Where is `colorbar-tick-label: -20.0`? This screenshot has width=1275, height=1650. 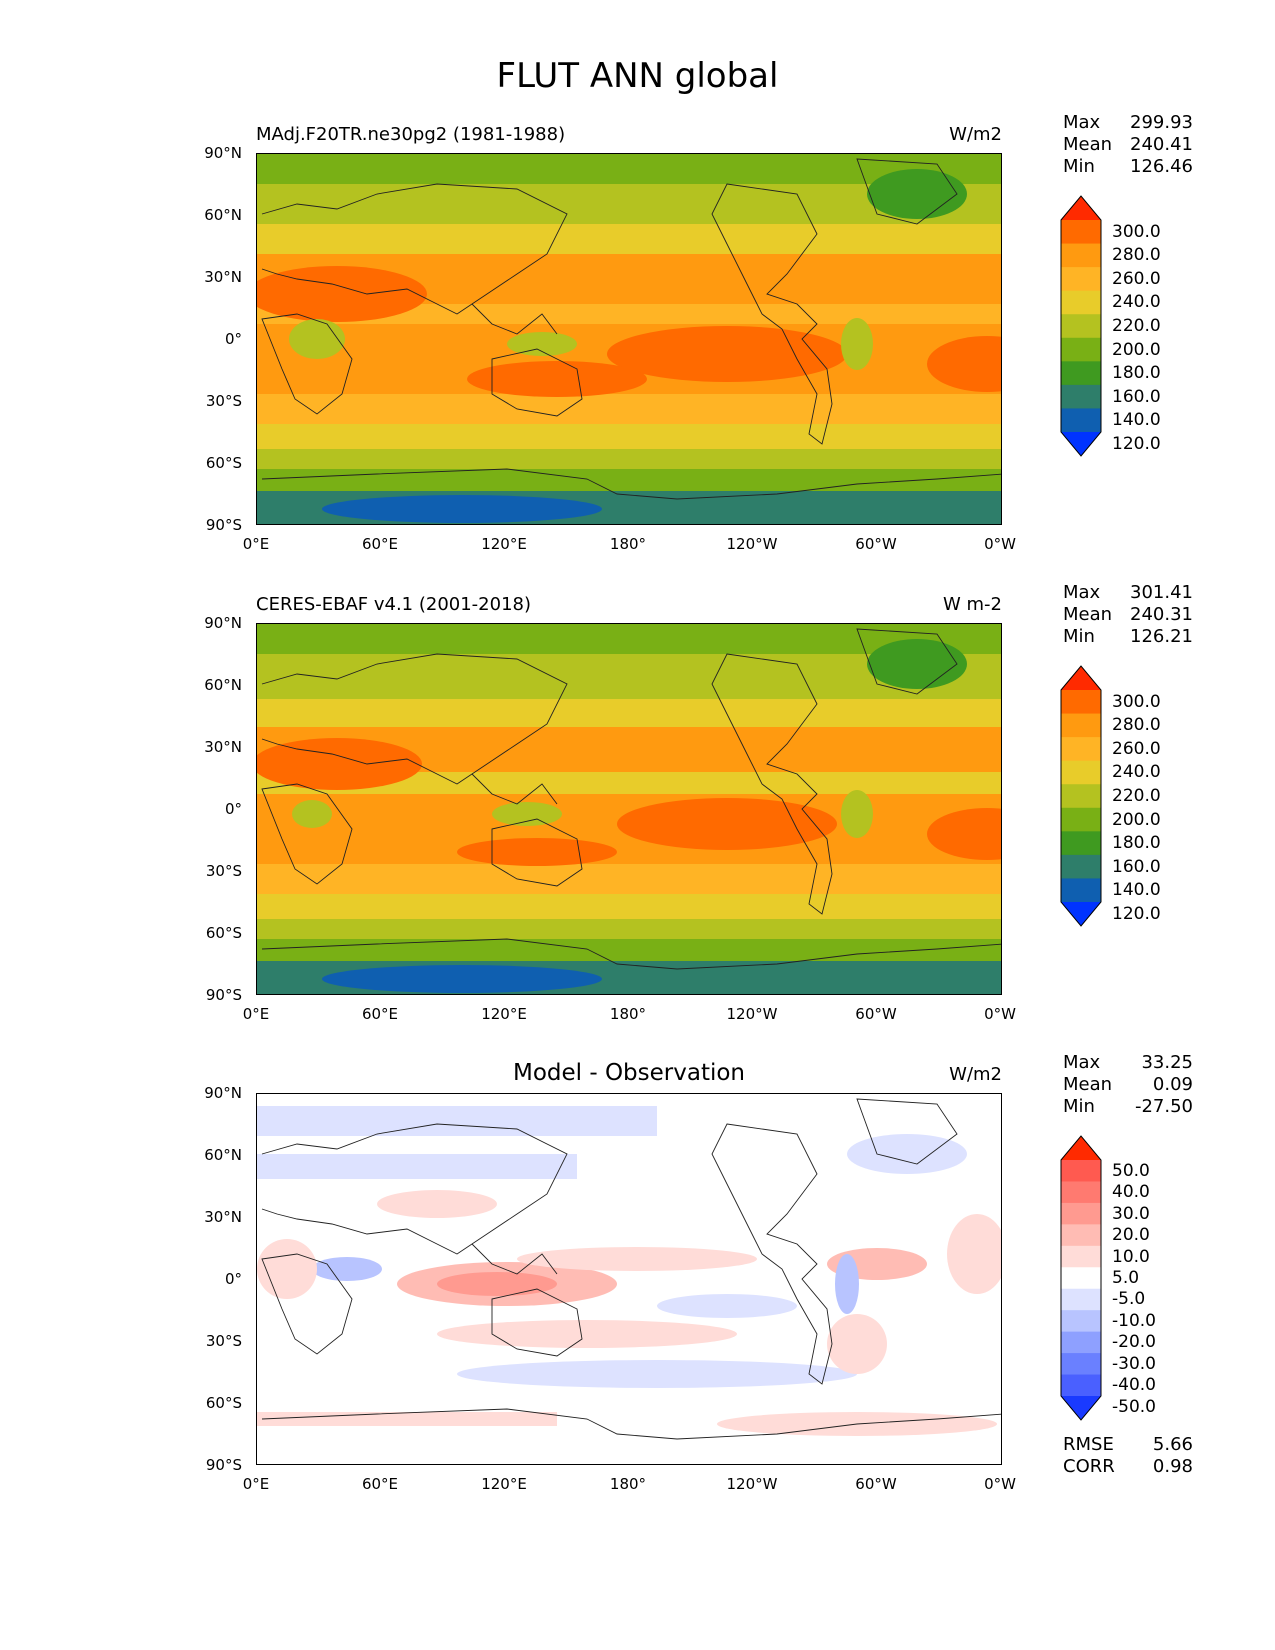 colorbar-tick-label: -20.0 is located at coordinates (1134, 1342).